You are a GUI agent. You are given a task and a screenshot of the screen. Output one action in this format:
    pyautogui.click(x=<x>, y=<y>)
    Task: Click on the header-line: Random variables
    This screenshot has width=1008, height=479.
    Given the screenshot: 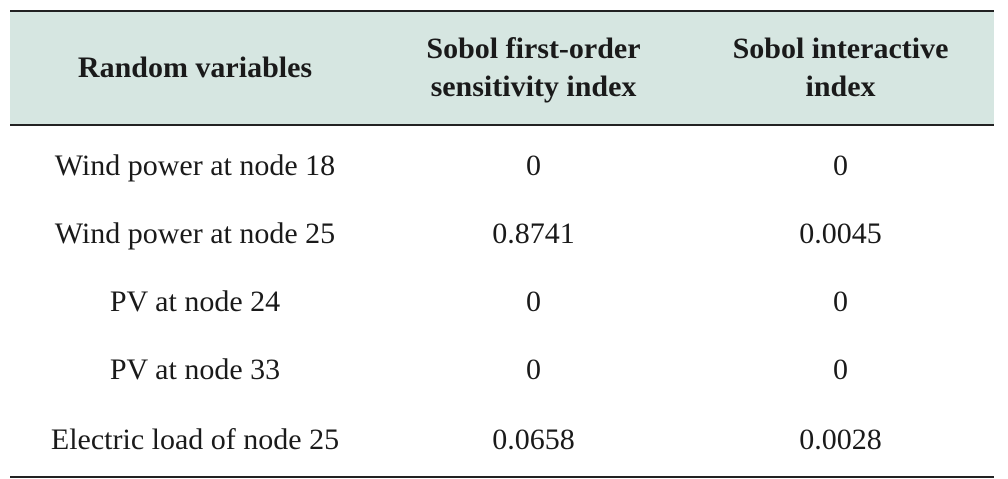 What is the action you would take?
    pyautogui.click(x=195, y=67)
    